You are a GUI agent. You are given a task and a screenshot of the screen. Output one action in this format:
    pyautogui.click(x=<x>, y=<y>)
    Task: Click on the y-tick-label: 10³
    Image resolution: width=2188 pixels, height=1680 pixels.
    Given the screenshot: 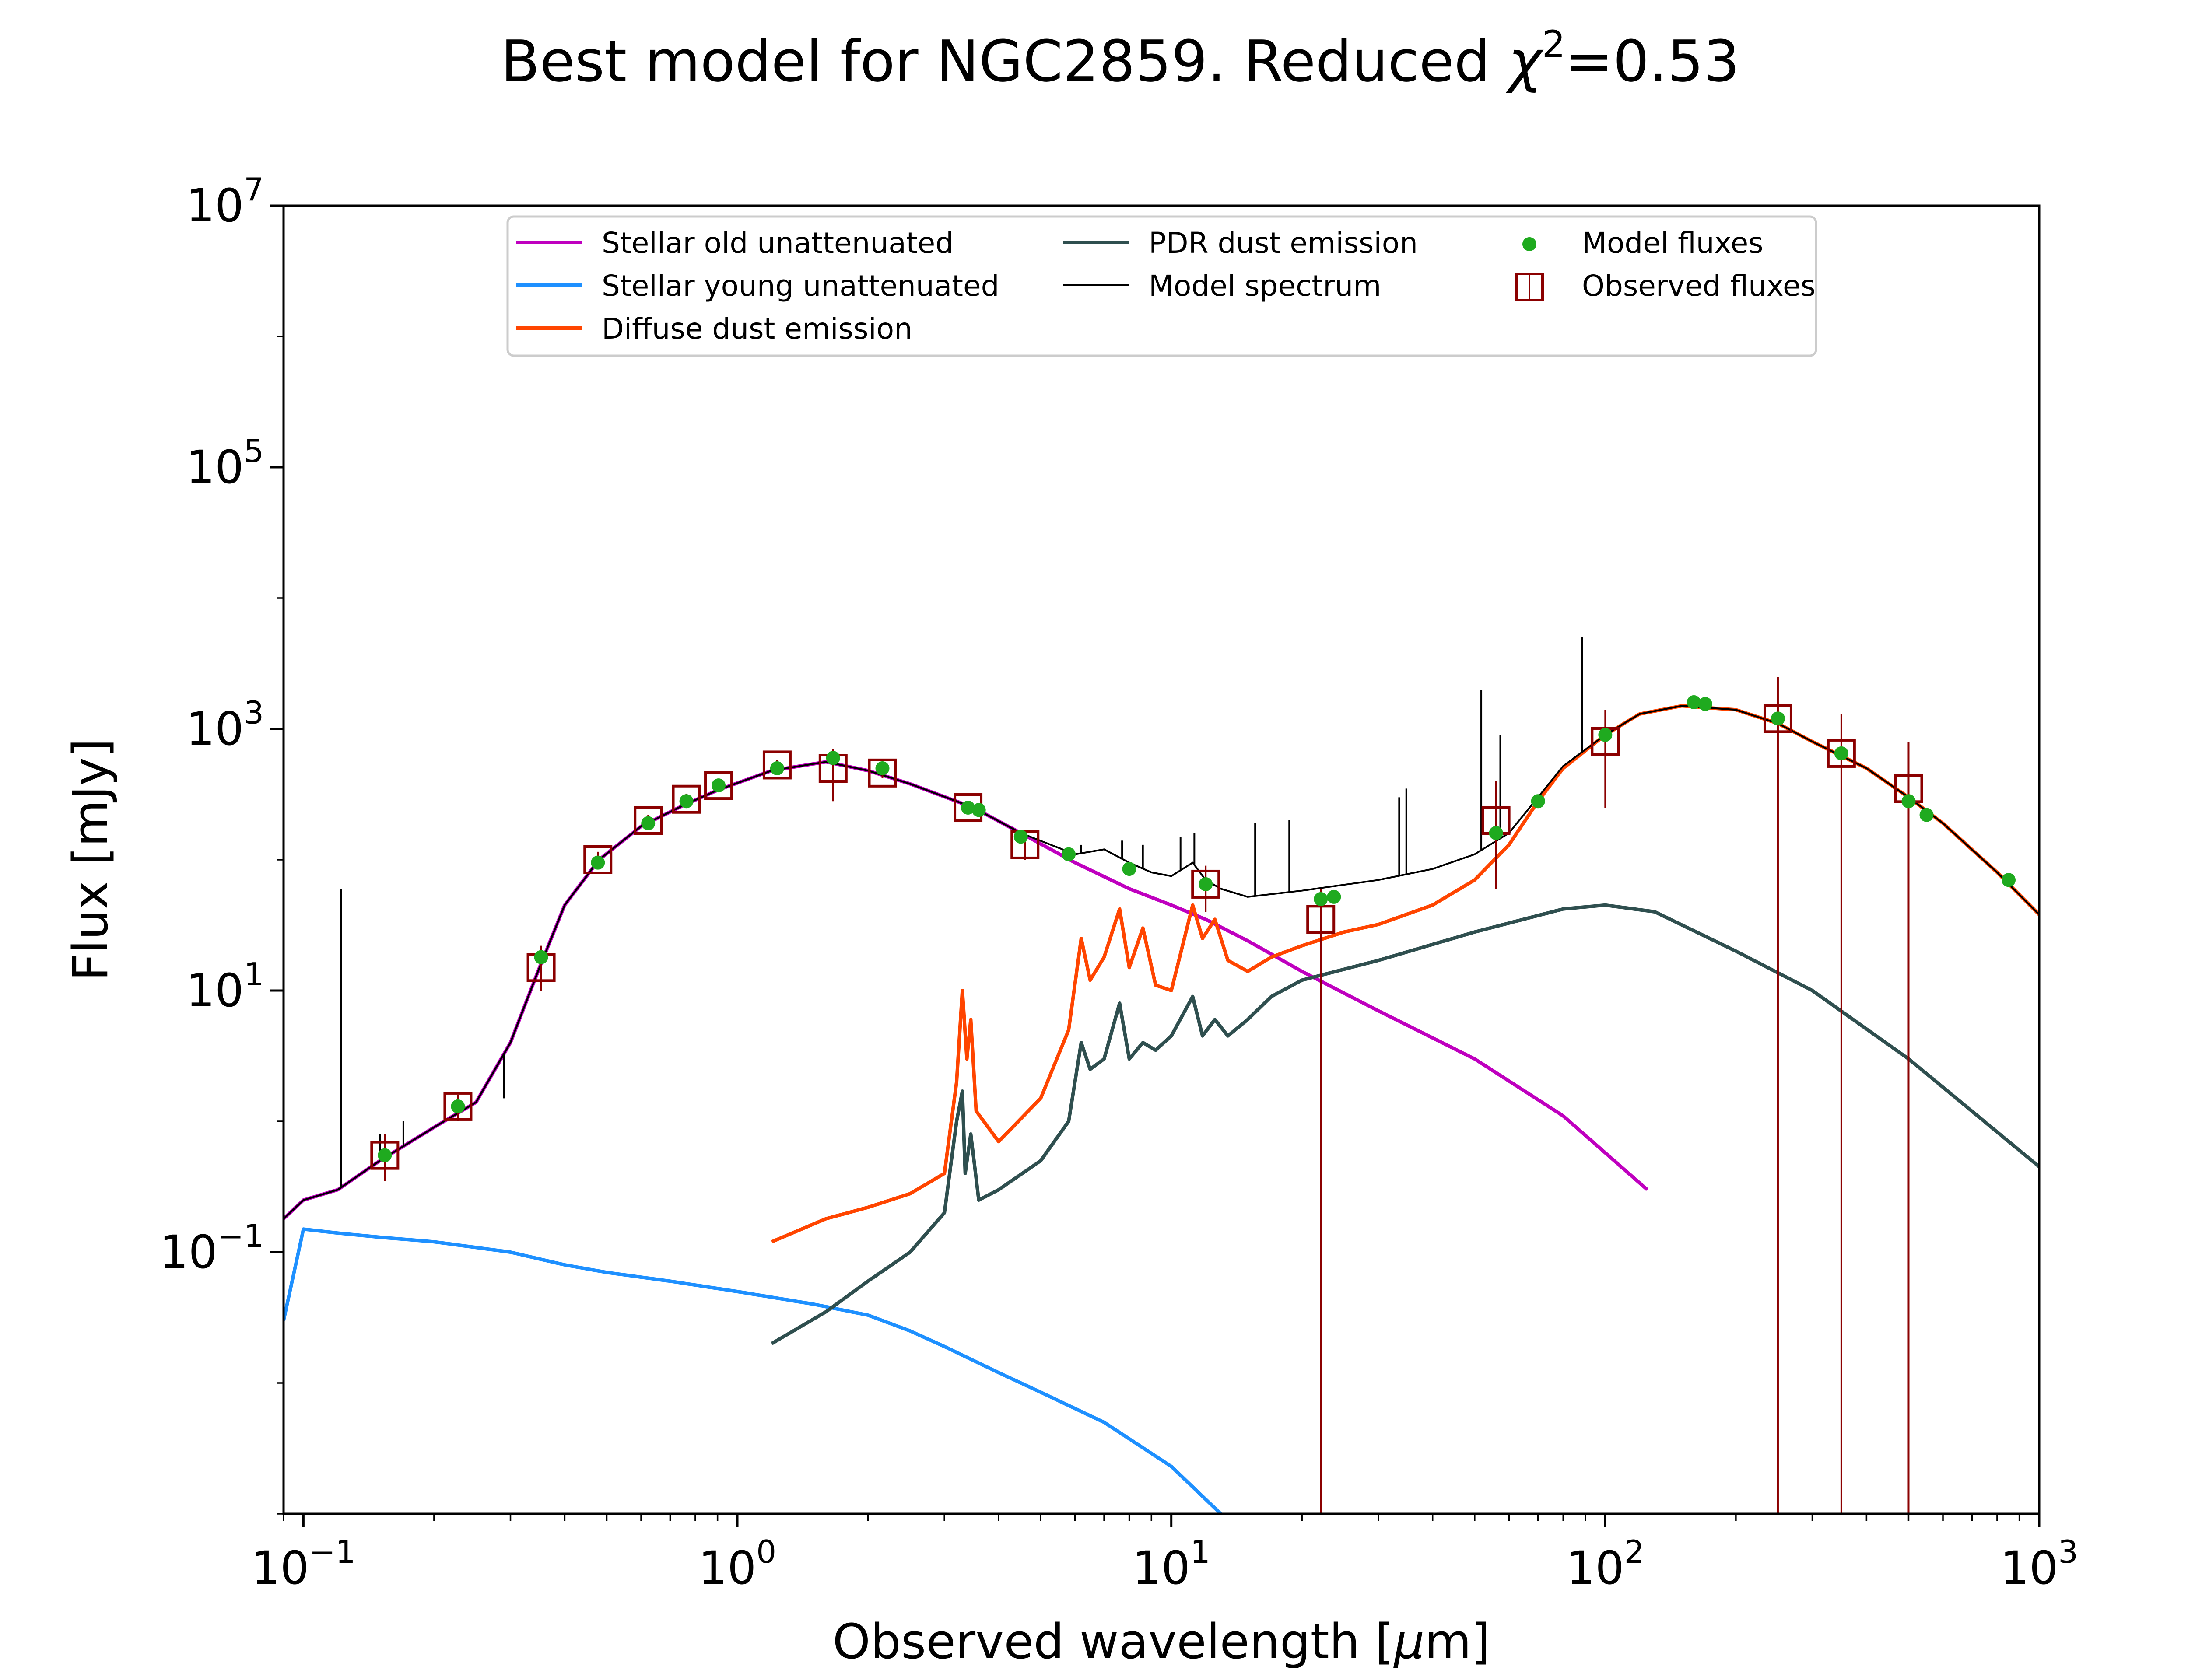 What is the action you would take?
    pyautogui.click(x=225, y=725)
    